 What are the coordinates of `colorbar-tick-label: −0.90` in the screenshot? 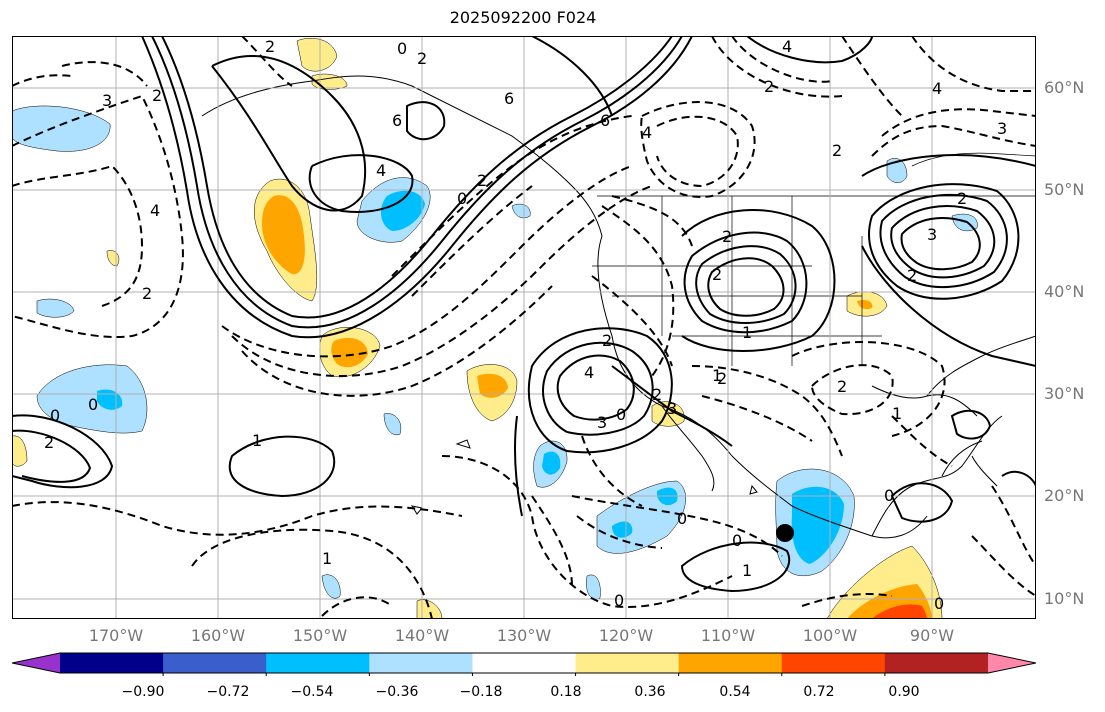 It's located at (143, 692).